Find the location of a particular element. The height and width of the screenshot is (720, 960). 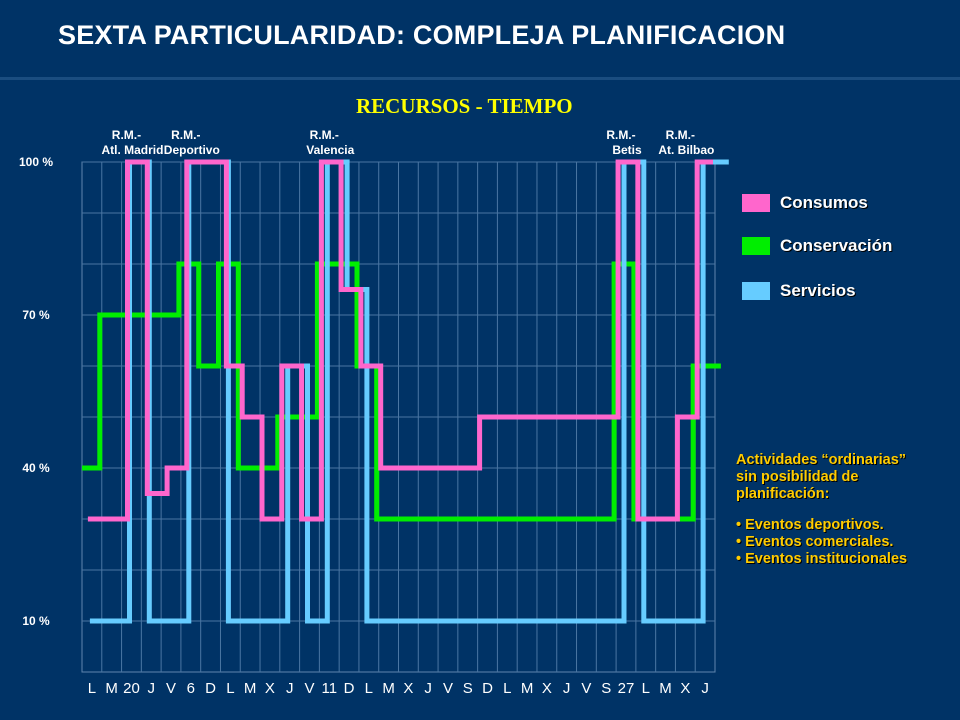

x-tick-label: 20 is located at coordinates (131, 688).